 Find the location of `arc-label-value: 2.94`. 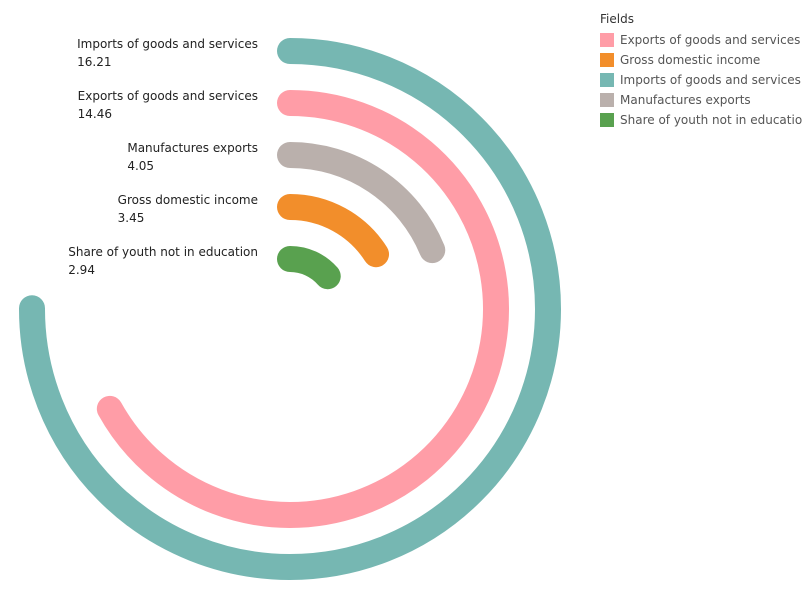

arc-label-value: 2.94 is located at coordinates (81, 270).